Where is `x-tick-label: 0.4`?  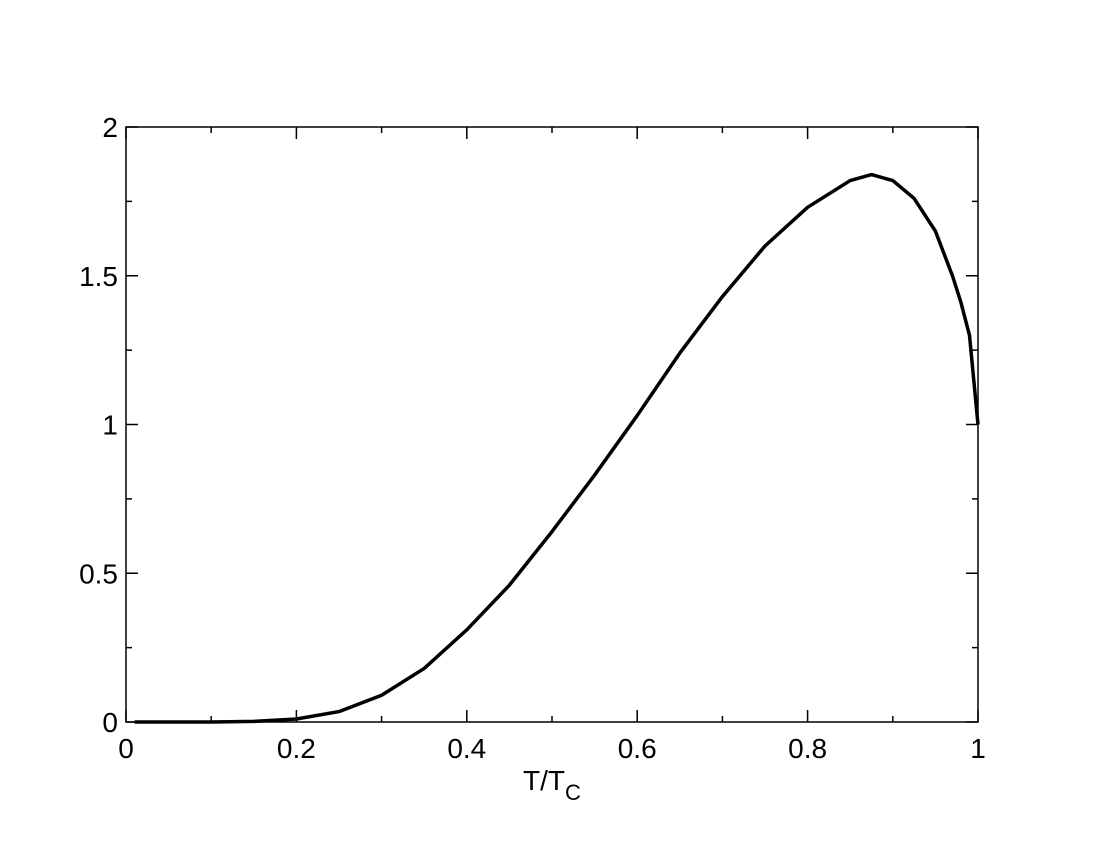 x-tick-label: 0.4 is located at coordinates (466, 748).